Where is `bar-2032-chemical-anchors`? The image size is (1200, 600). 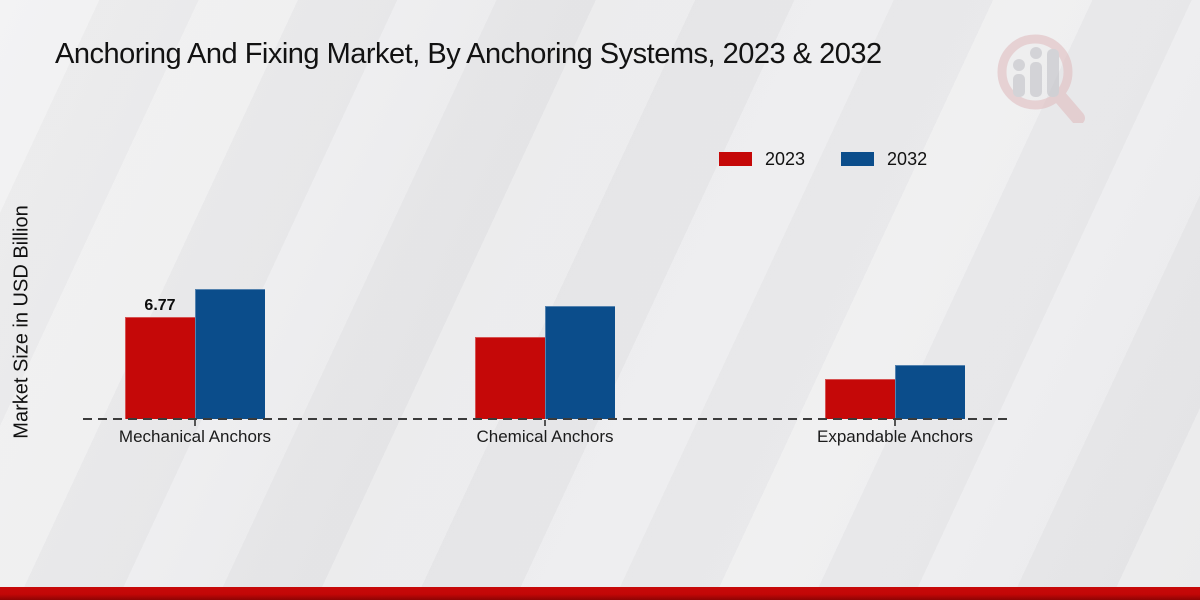
bar-2032-chemical-anchors is located at coordinates (580, 362).